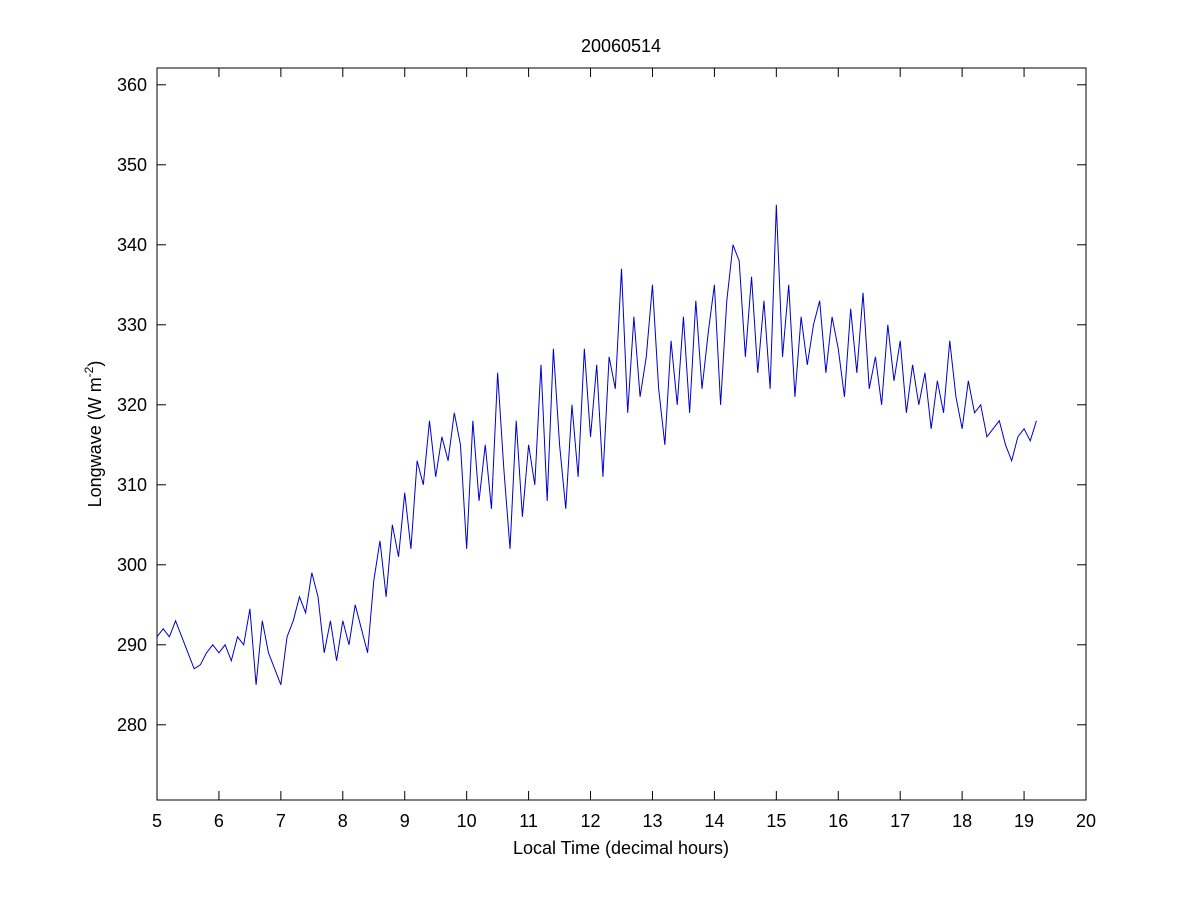 Image resolution: width=1200 pixels, height=900 pixels. I want to click on chart-title: 20060514, so click(621, 46).